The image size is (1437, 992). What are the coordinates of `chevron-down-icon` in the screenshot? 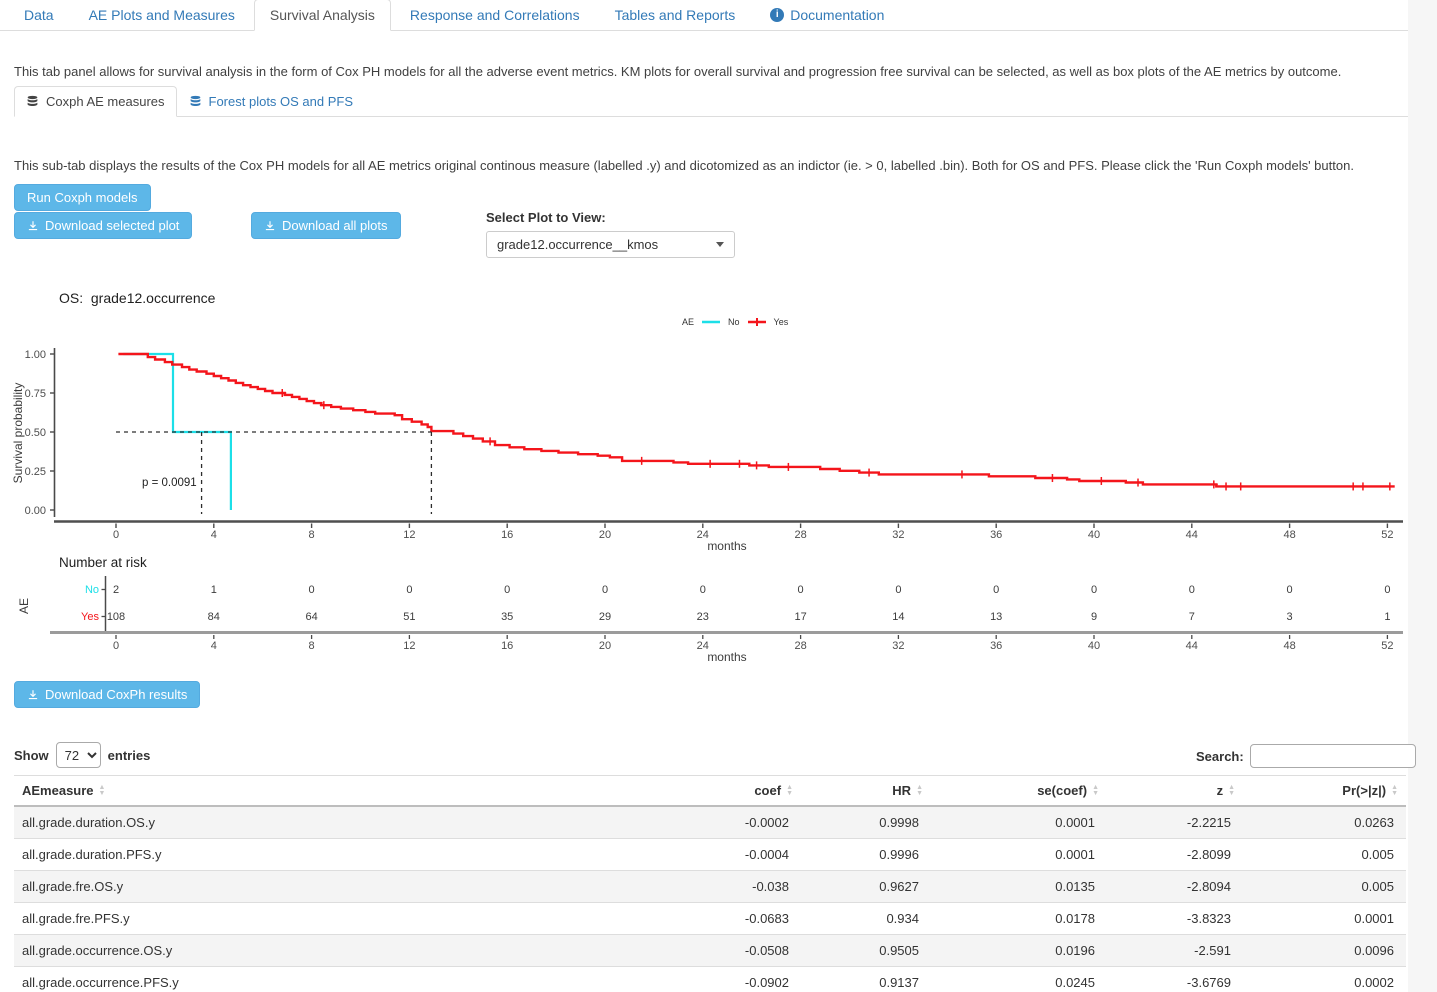 It's located at (720, 244).